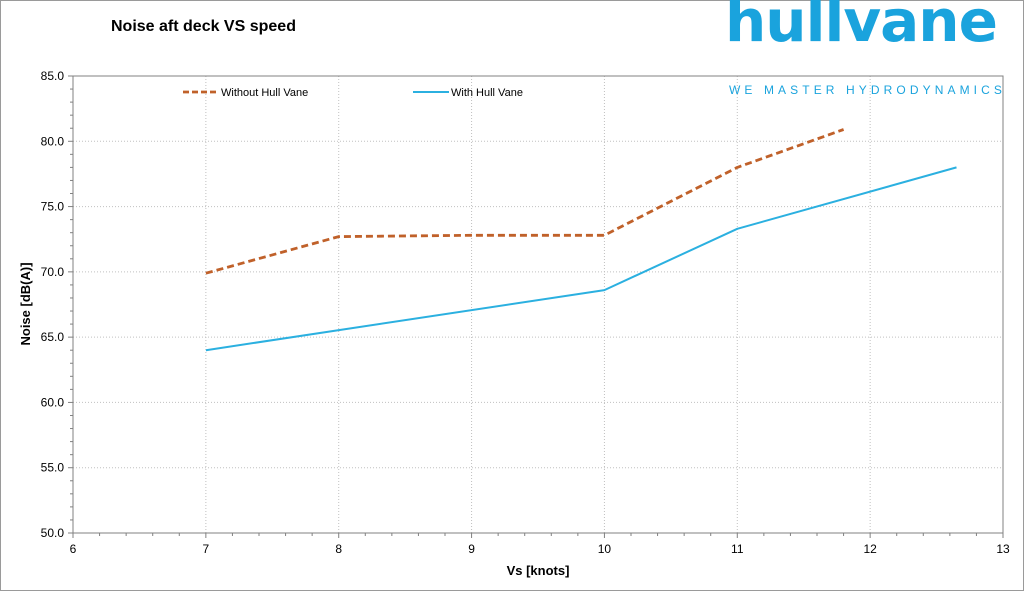 The width and height of the screenshot is (1024, 591). I want to click on y-axis-title: Noise [dB(A)], so click(25, 303).